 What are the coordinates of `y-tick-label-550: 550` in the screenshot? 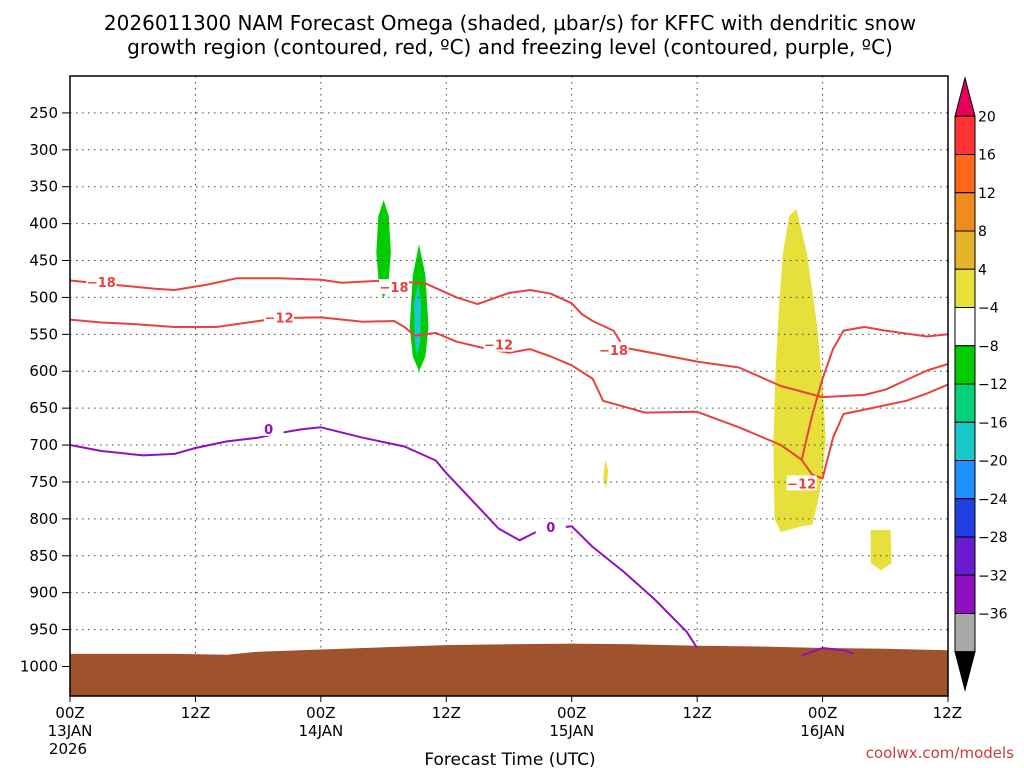 It's located at (43, 334).